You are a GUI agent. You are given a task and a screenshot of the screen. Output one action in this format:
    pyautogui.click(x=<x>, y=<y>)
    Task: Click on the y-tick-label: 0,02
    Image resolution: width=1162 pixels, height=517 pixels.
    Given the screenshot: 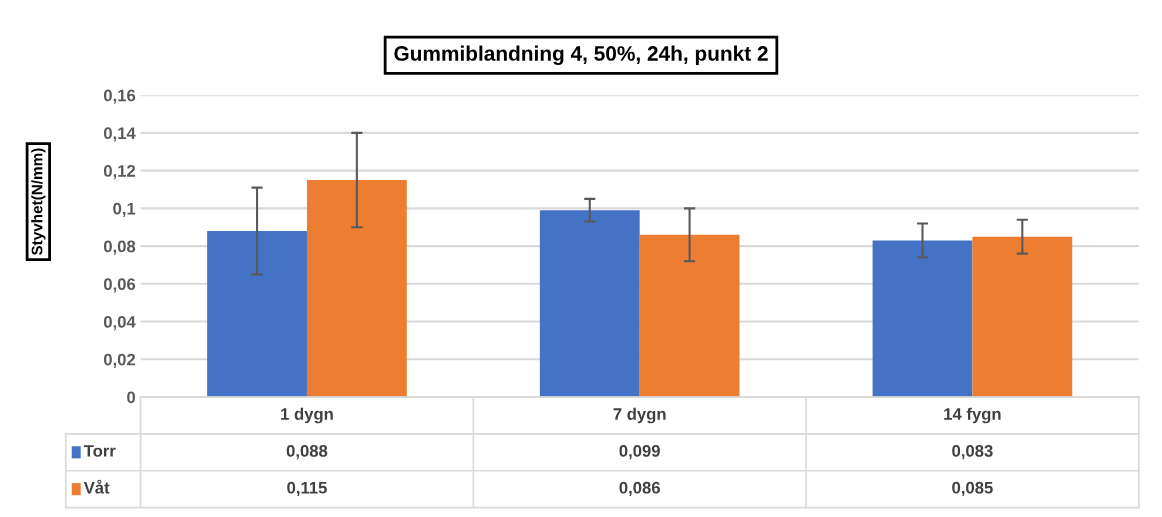 What is the action you would take?
    pyautogui.click(x=119, y=360)
    